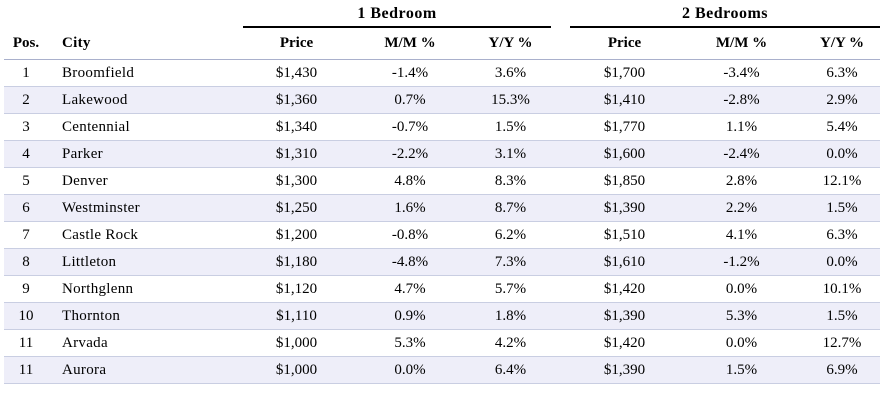 This screenshot has height=405, width=888. Describe the element at coordinates (510, 100) in the screenshot. I see `table-cell: 15.3%` at that location.